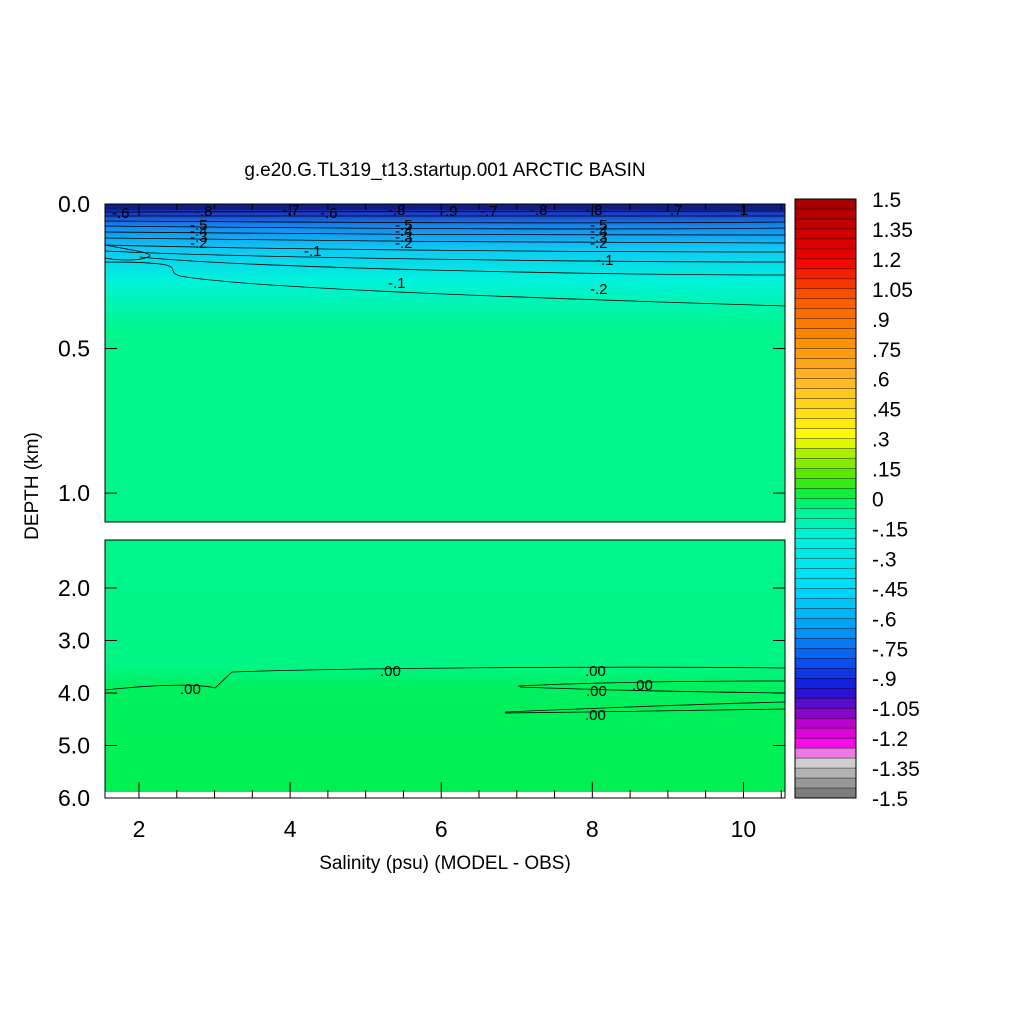 The height and width of the screenshot is (1024, 1024). What do you see at coordinates (74, 798) in the screenshot?
I see `y-tick-label: 6.0` at bounding box center [74, 798].